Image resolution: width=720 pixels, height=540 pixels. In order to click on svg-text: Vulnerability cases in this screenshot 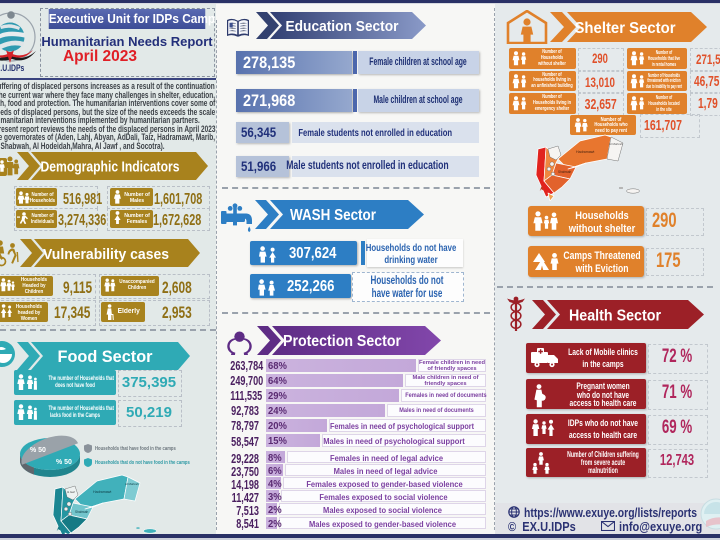, I will do `click(106, 254)`.